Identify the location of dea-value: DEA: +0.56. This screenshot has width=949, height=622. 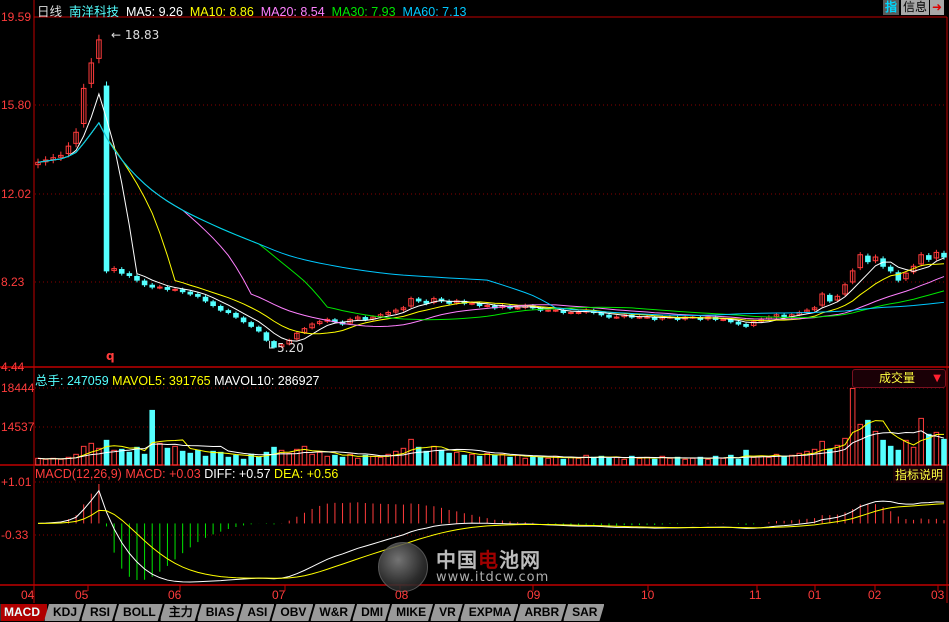
(306, 474).